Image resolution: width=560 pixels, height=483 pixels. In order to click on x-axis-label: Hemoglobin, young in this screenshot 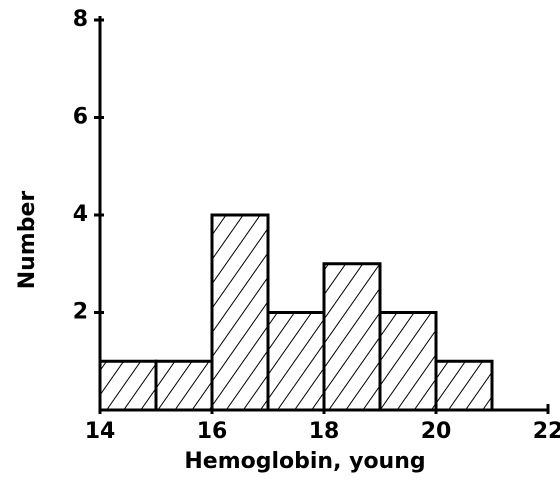, I will do `click(304, 461)`.